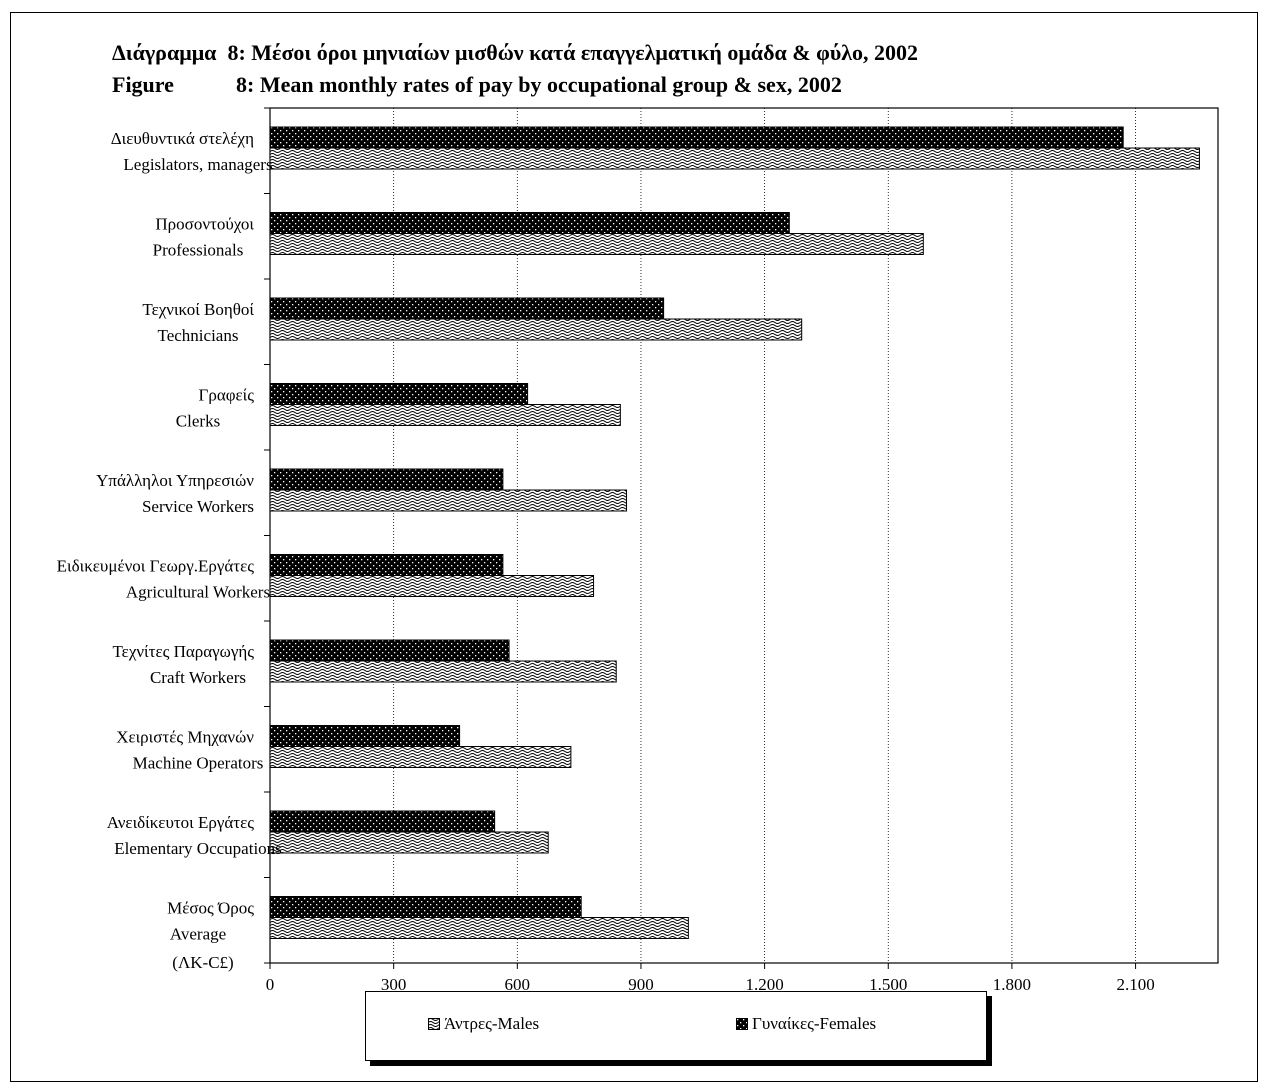  Describe the element at coordinates (198, 250) in the screenshot. I see `category-label-english: Professionals` at that location.